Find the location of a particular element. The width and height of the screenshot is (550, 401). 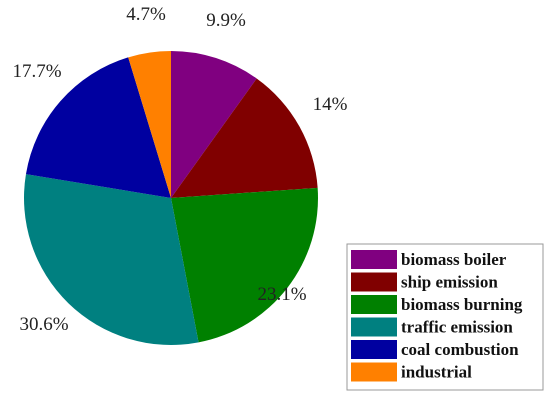

slice-value-label: 30.6% is located at coordinates (43, 324).